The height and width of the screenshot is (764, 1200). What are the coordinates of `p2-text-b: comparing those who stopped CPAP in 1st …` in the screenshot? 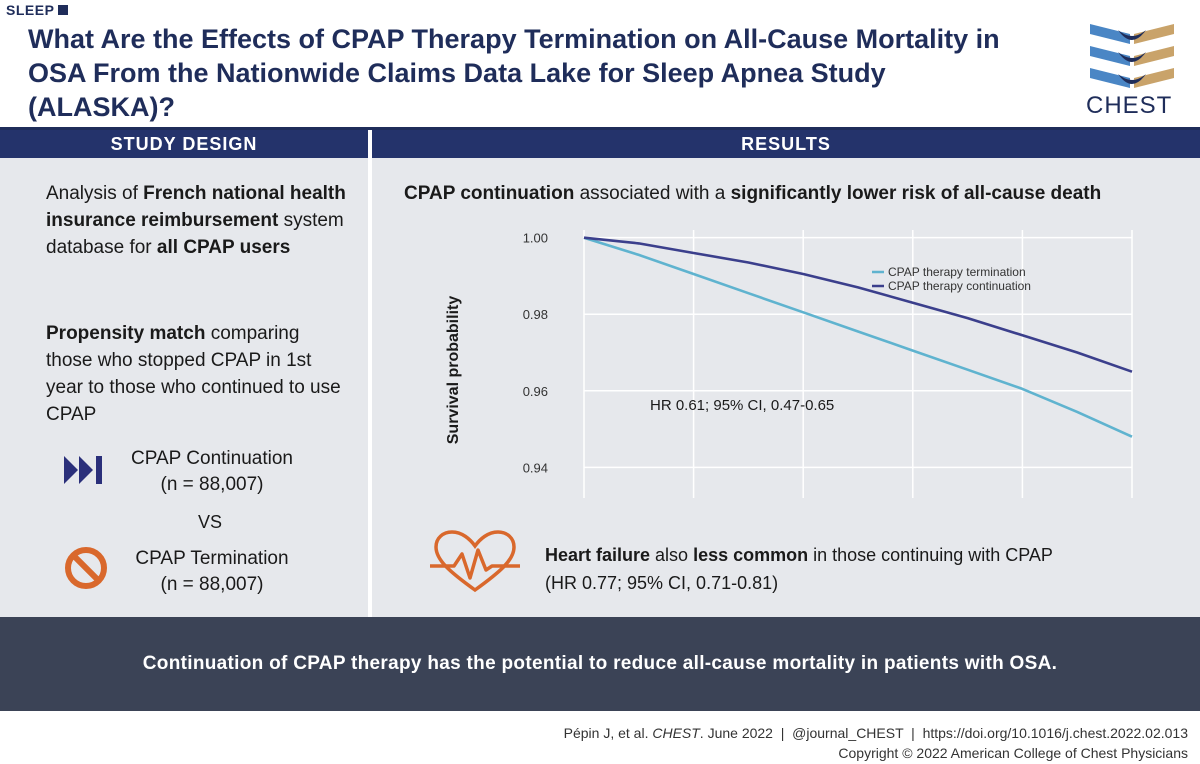 It's located at (193, 374).